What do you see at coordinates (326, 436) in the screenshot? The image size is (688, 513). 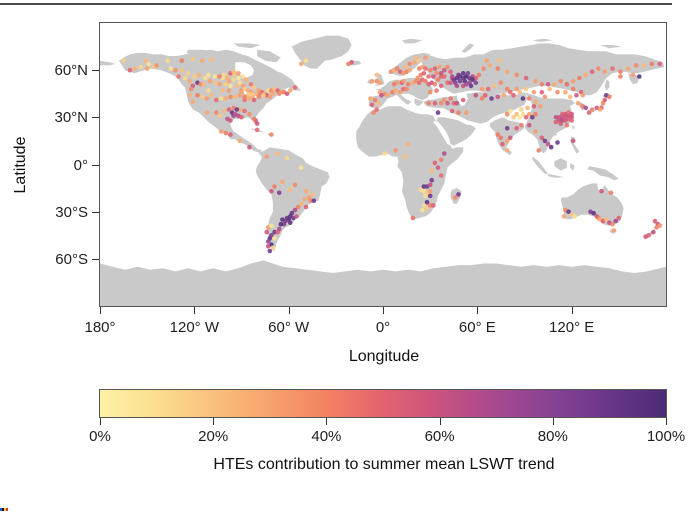 I see `colorbar-tick-label: 40%` at bounding box center [326, 436].